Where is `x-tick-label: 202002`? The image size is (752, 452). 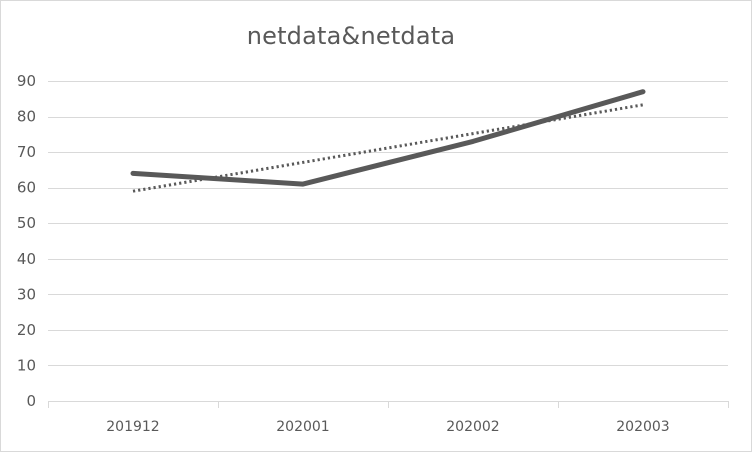 x-tick-label: 202002 is located at coordinates (472, 427).